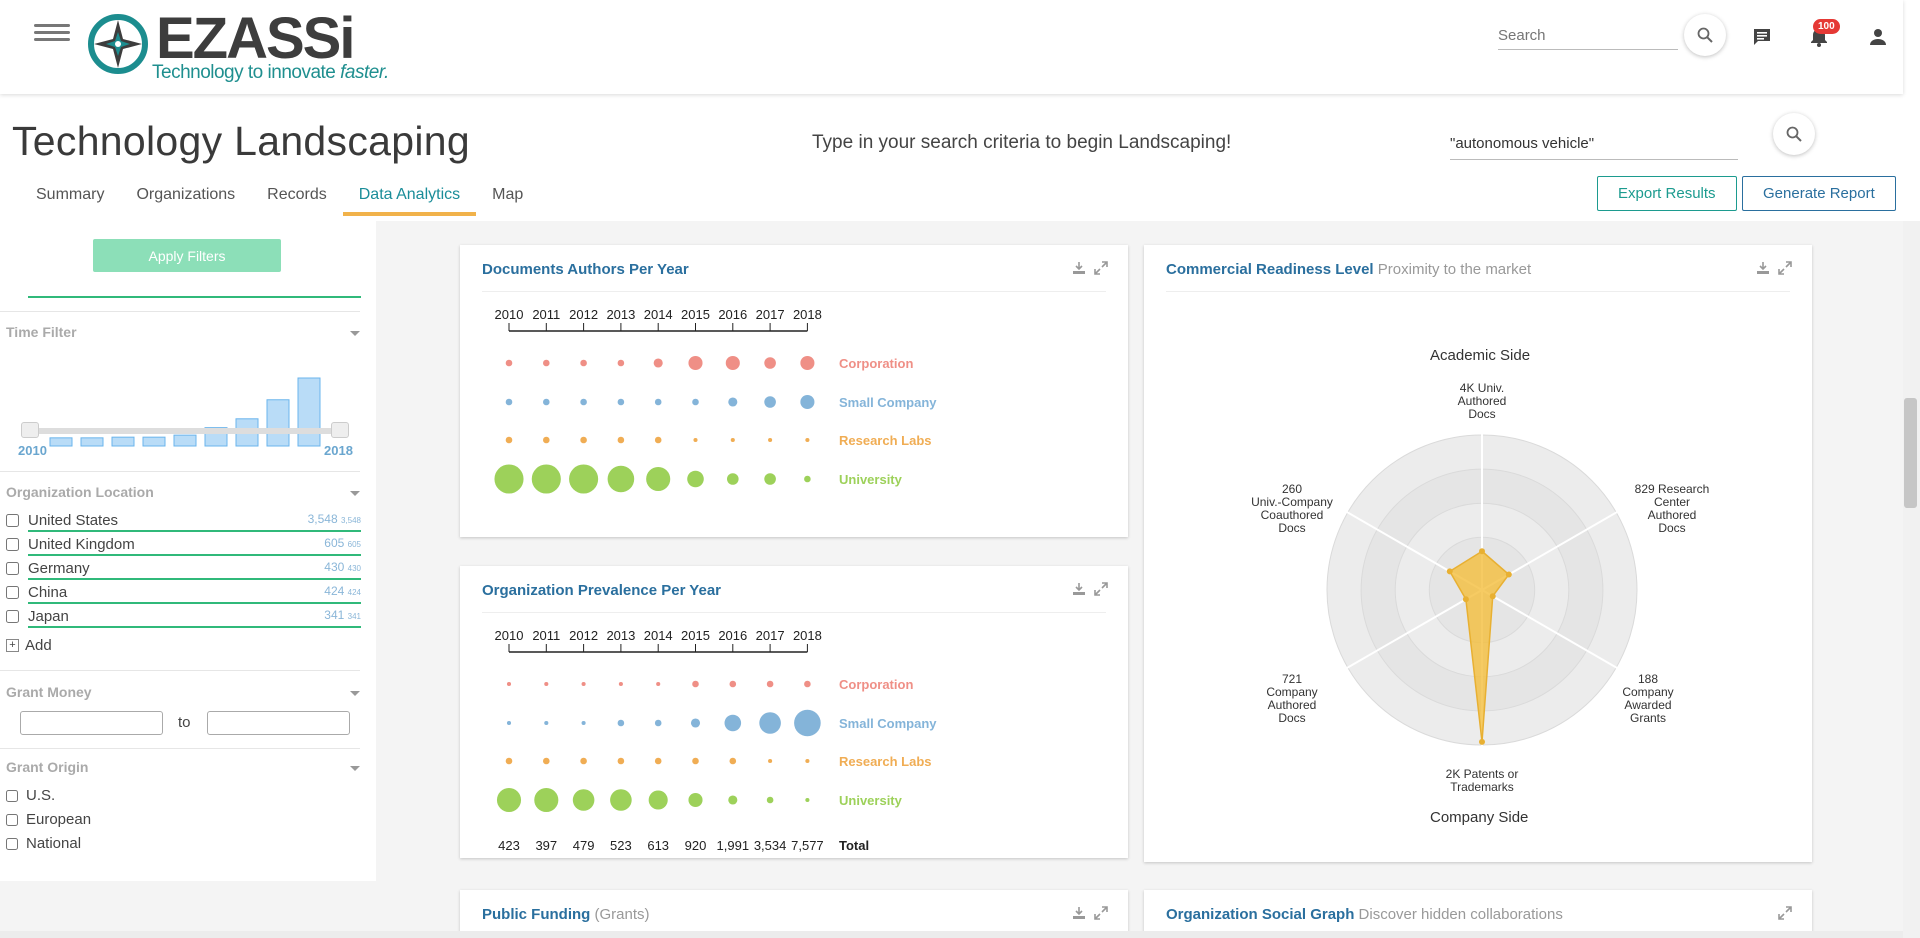  What do you see at coordinates (48, 819) in the screenshot?
I see `grant-origin-item: European` at bounding box center [48, 819].